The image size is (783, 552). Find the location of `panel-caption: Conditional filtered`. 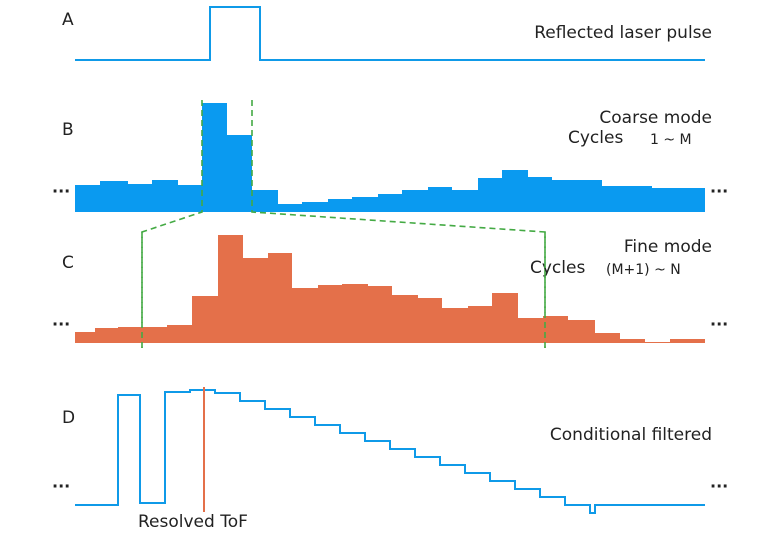

panel-caption: Conditional filtered is located at coordinates (631, 435).